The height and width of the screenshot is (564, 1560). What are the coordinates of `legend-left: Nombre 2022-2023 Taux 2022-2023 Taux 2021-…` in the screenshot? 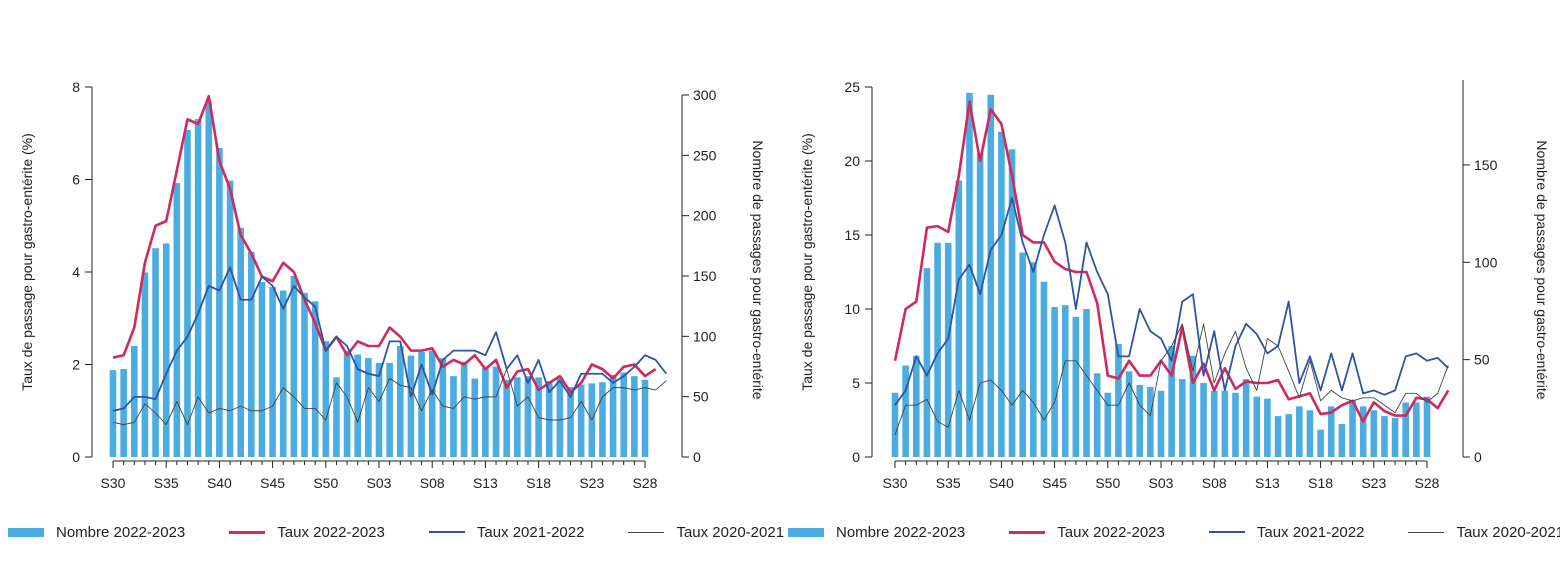 It's located at (396, 532).